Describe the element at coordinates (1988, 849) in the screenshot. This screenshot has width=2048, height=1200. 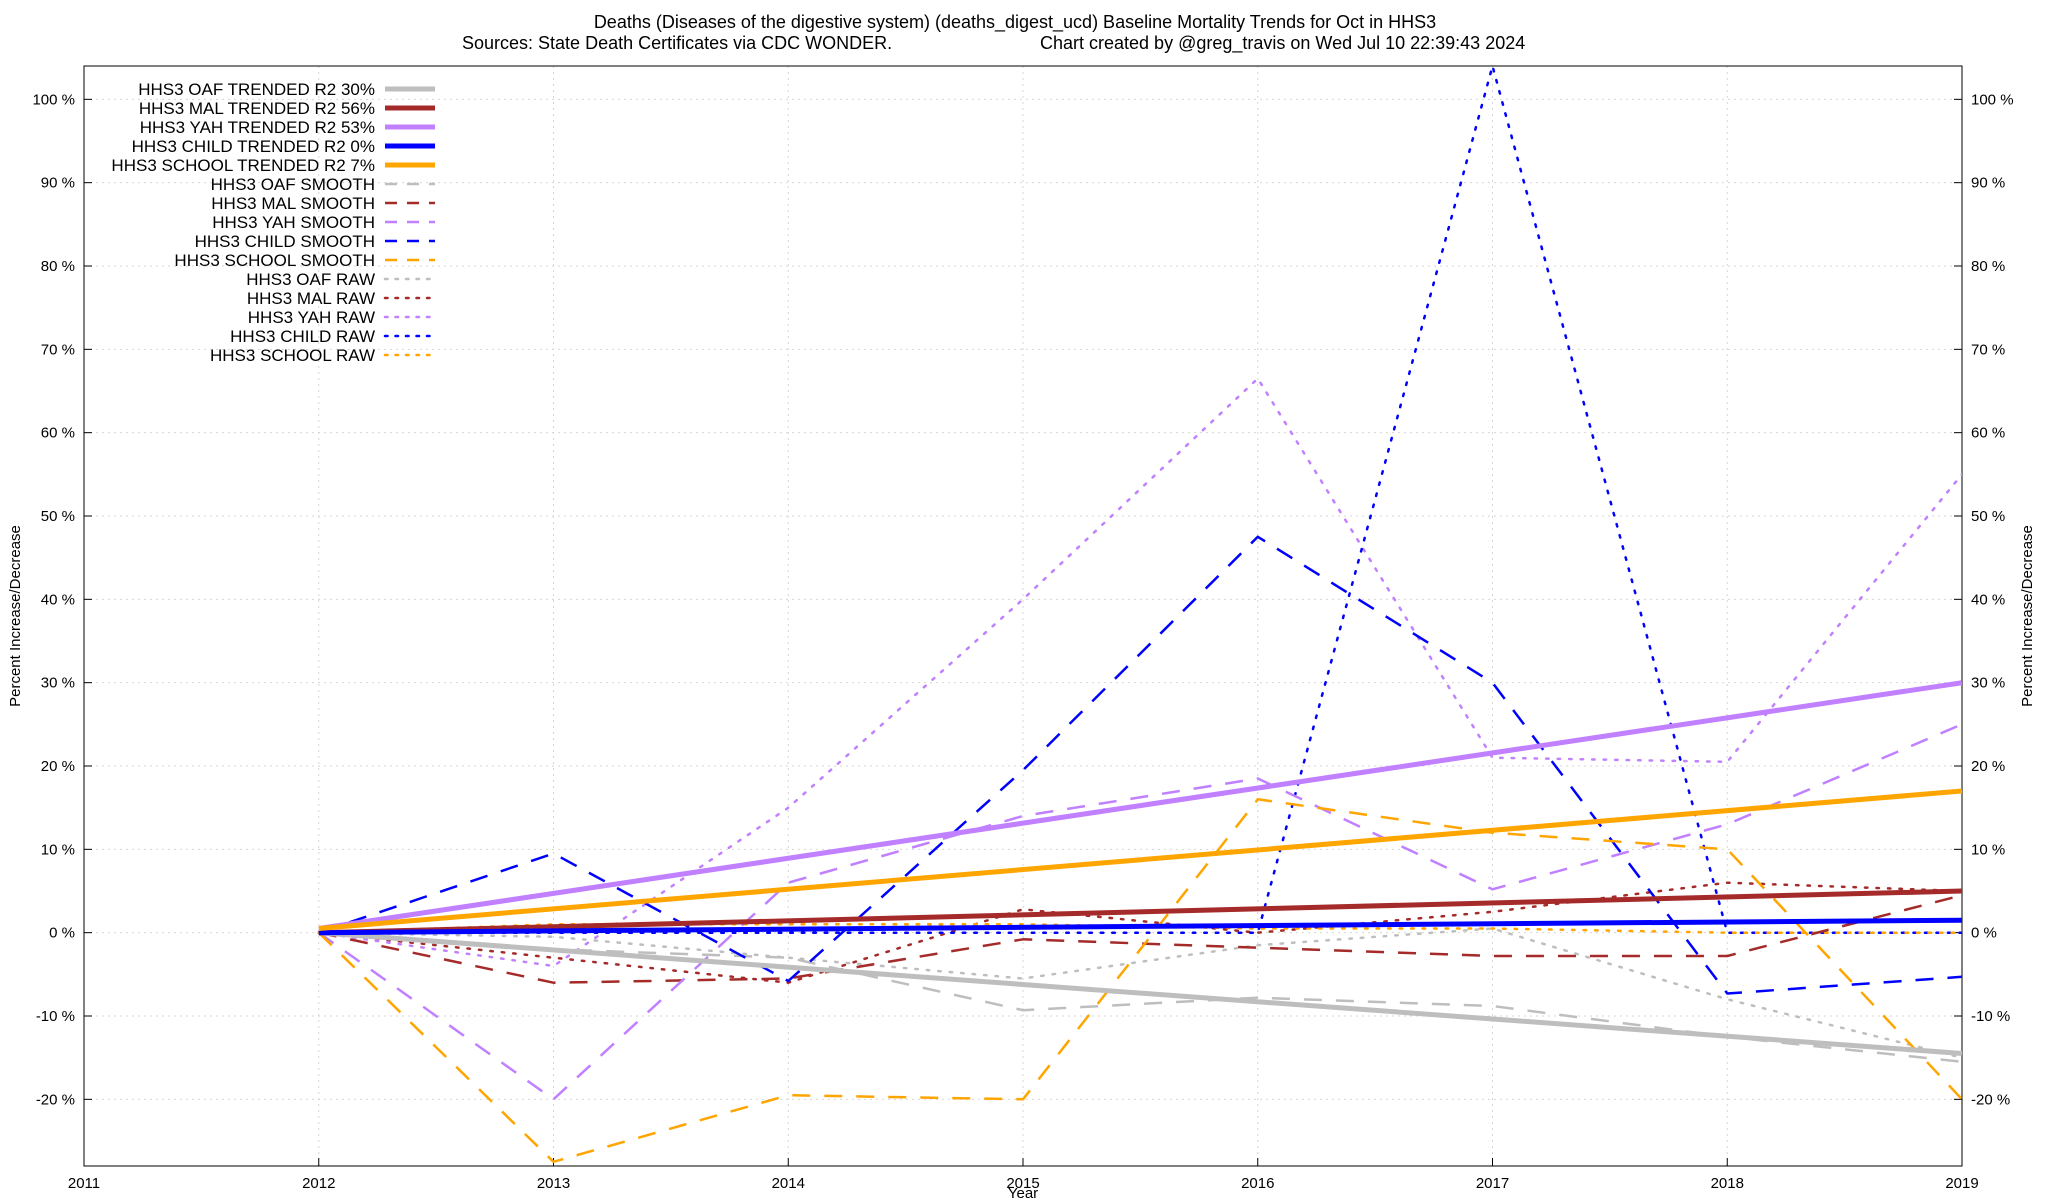
I see `y-tick-label-right: 10 %` at that location.